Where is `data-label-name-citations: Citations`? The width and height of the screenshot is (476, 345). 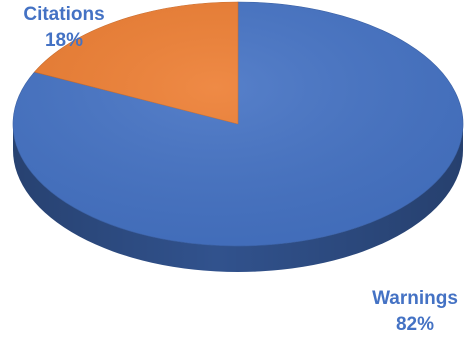 data-label-name-citations: Citations is located at coordinates (63, 14).